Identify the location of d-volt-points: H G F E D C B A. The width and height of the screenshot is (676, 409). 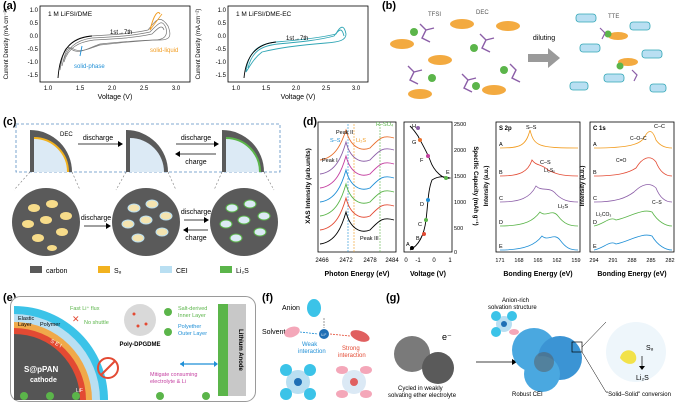
(428, 187).